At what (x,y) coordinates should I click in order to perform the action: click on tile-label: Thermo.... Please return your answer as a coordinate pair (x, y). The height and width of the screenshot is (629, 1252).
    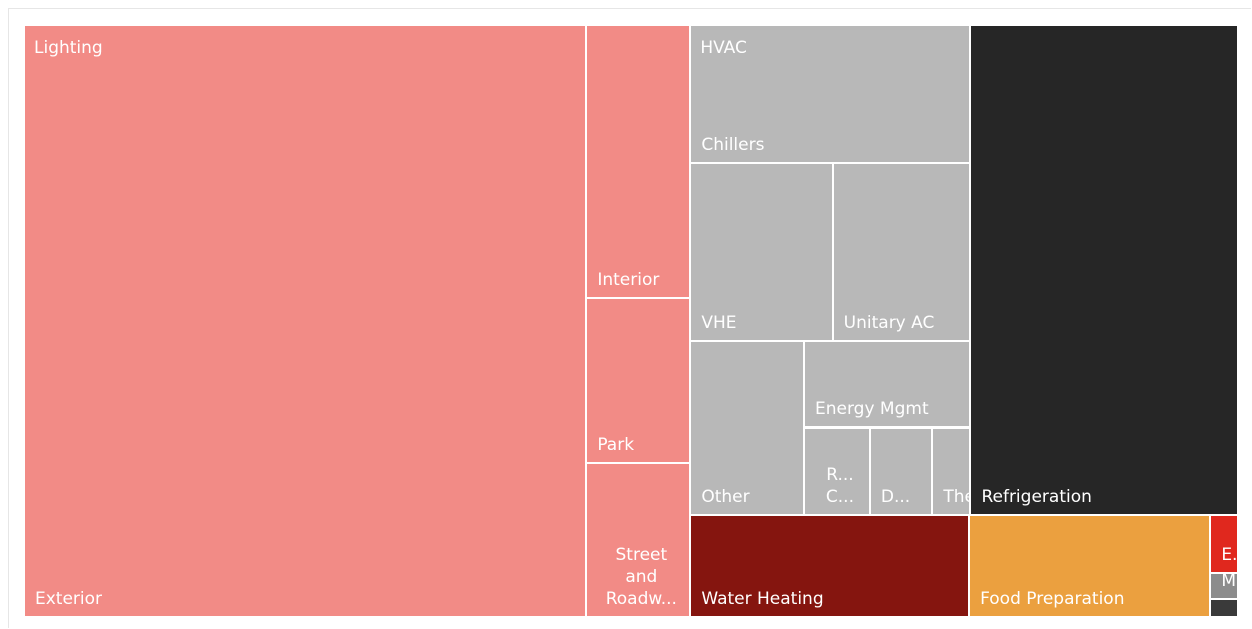
    Looking at the image, I should click on (956, 496).